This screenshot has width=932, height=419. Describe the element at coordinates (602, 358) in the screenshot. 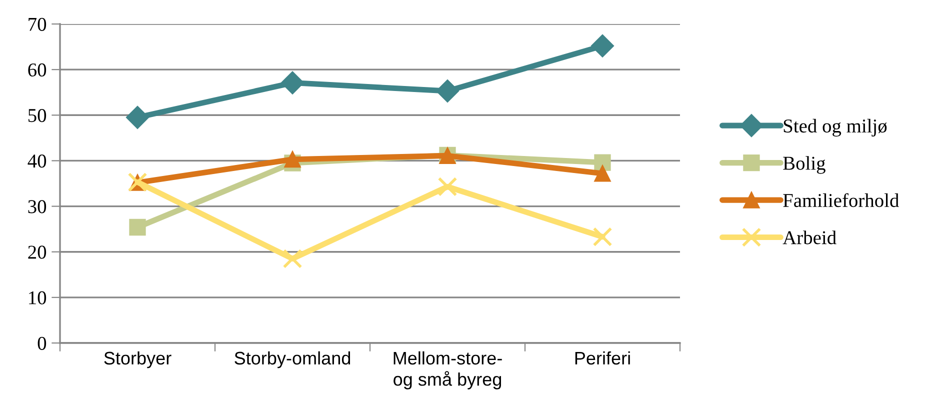

I see `x-tick-label: Periferi` at that location.